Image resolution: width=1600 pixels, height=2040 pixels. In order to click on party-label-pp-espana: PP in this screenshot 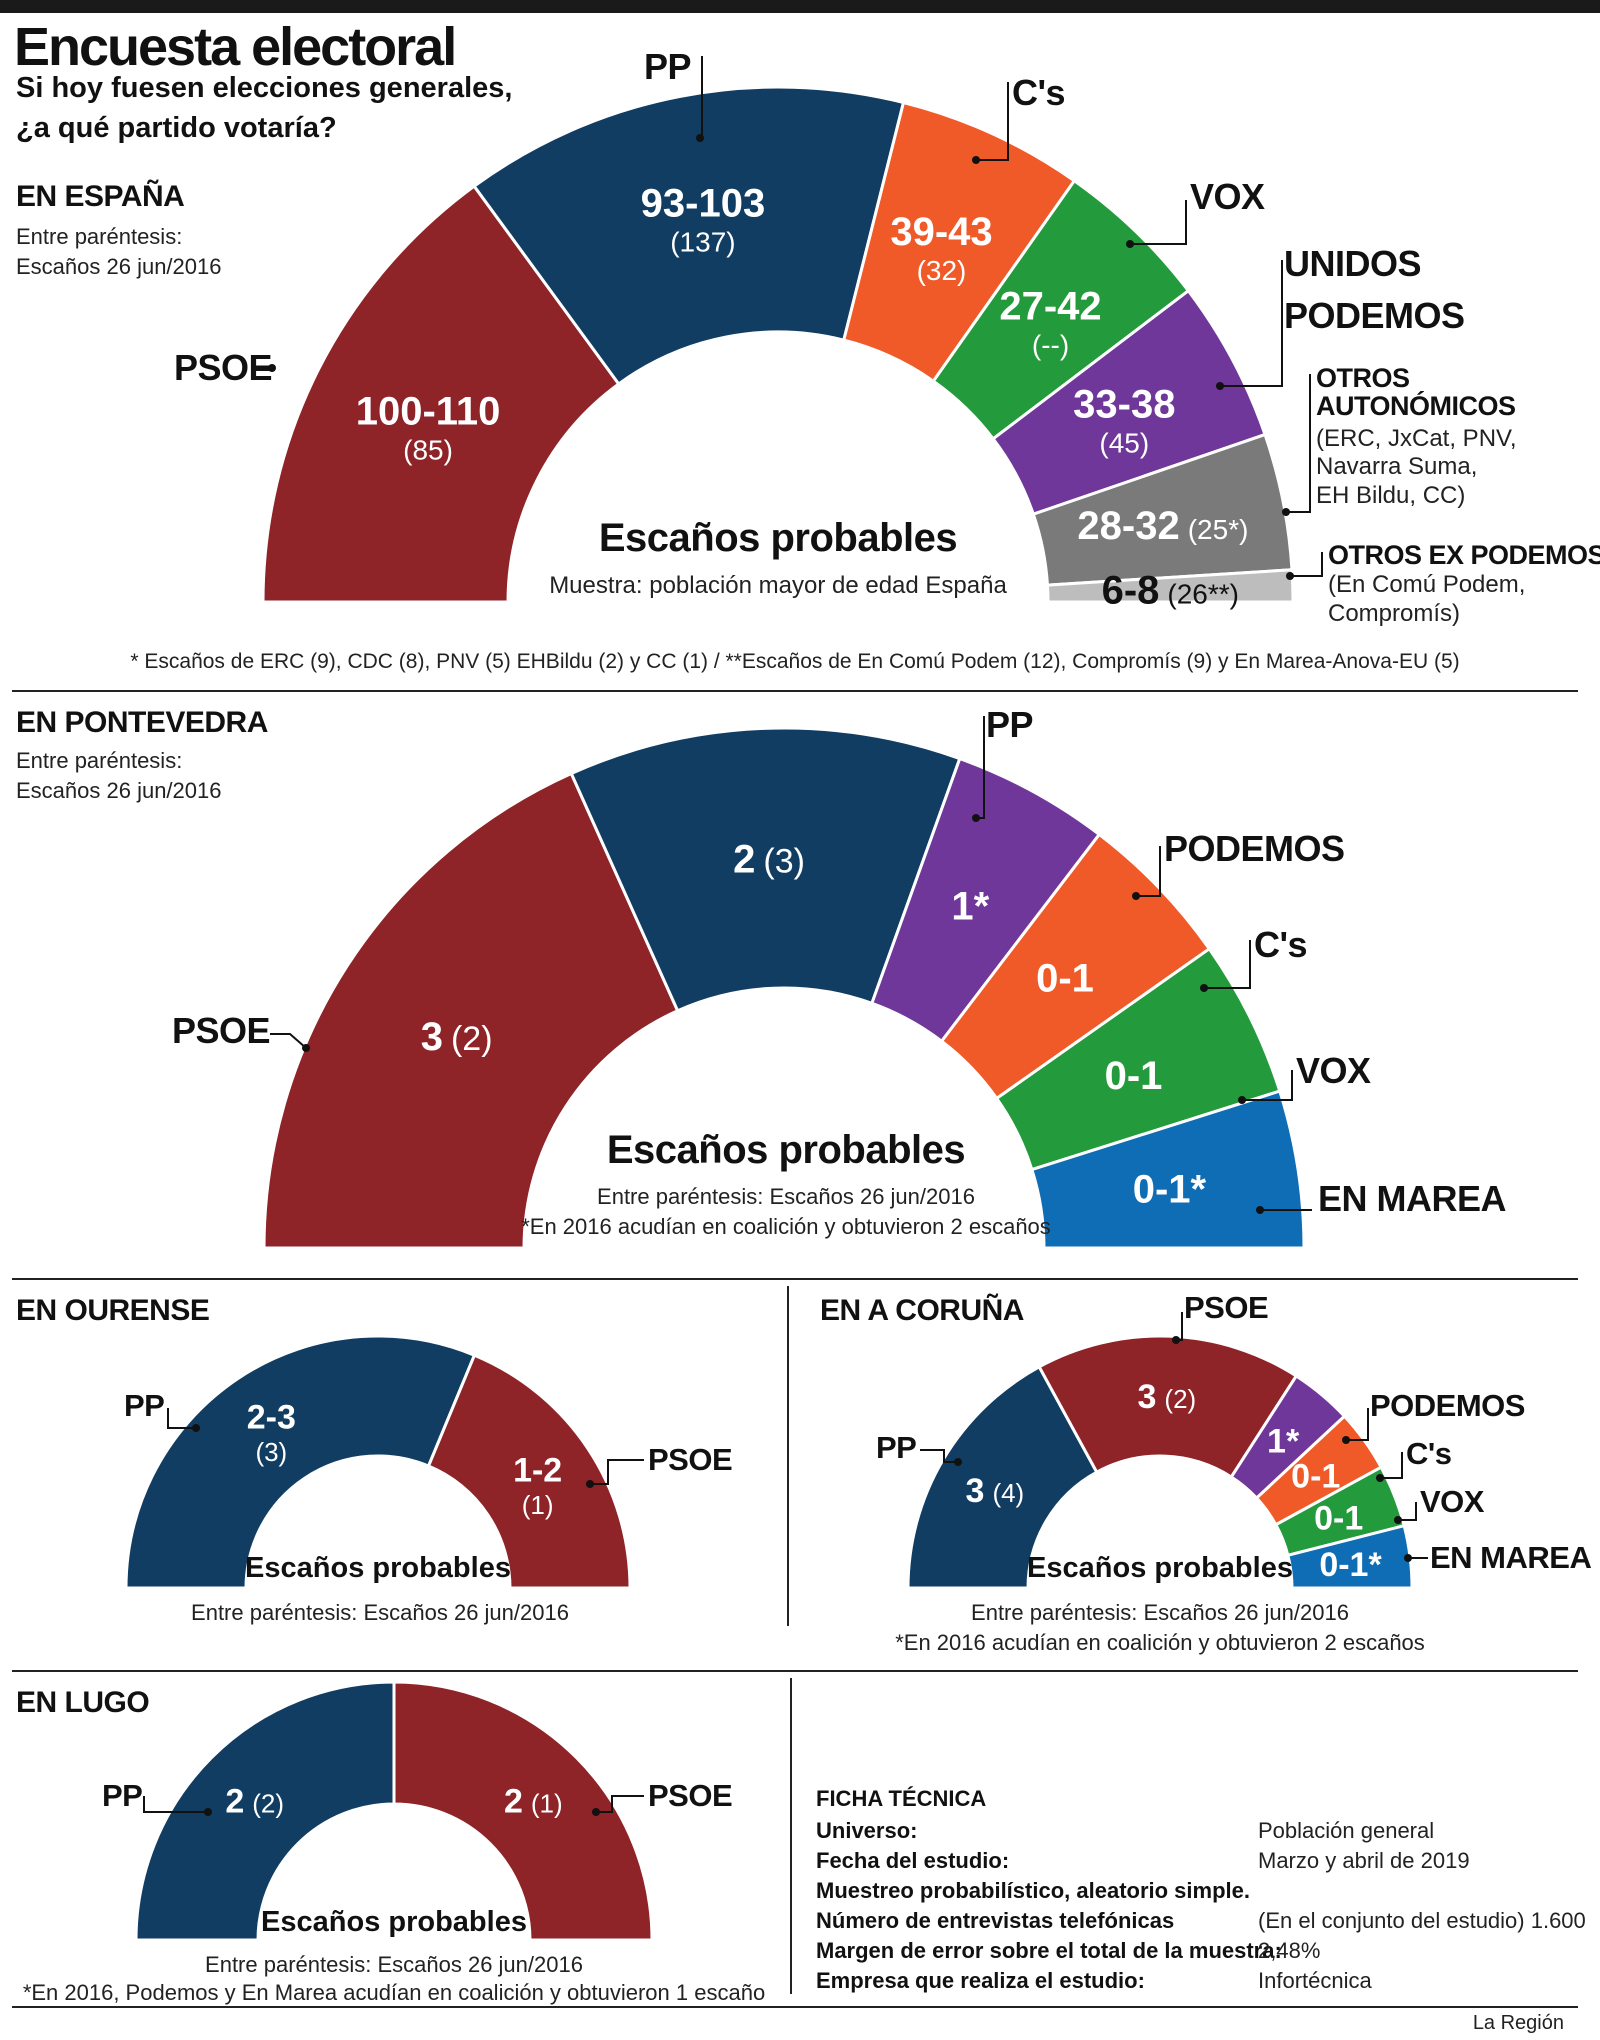, I will do `click(668, 66)`.